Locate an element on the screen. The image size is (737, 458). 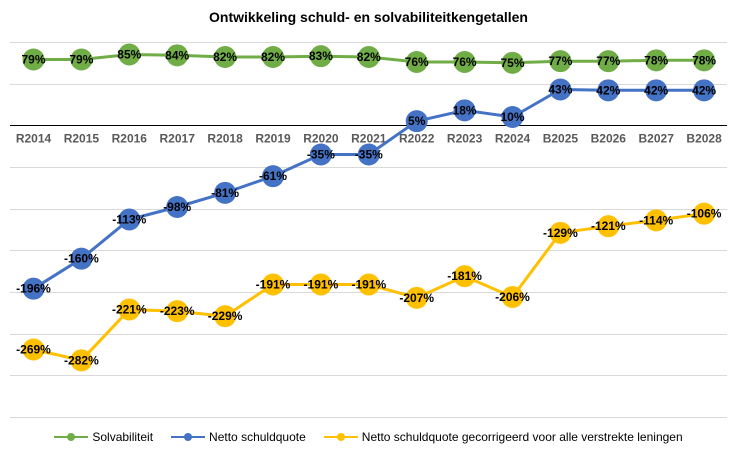
data-label: -223% is located at coordinates (177, 311).